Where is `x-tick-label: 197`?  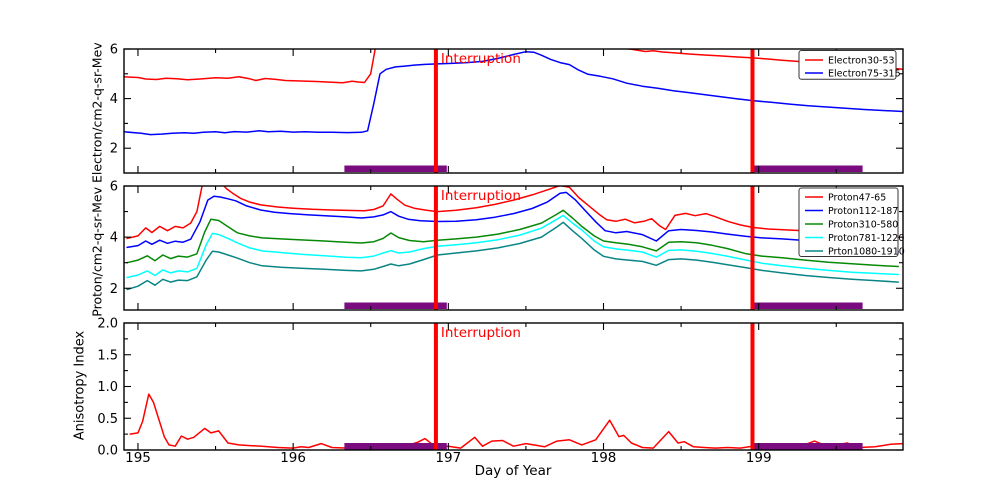 x-tick-label: 197 is located at coordinates (448, 458).